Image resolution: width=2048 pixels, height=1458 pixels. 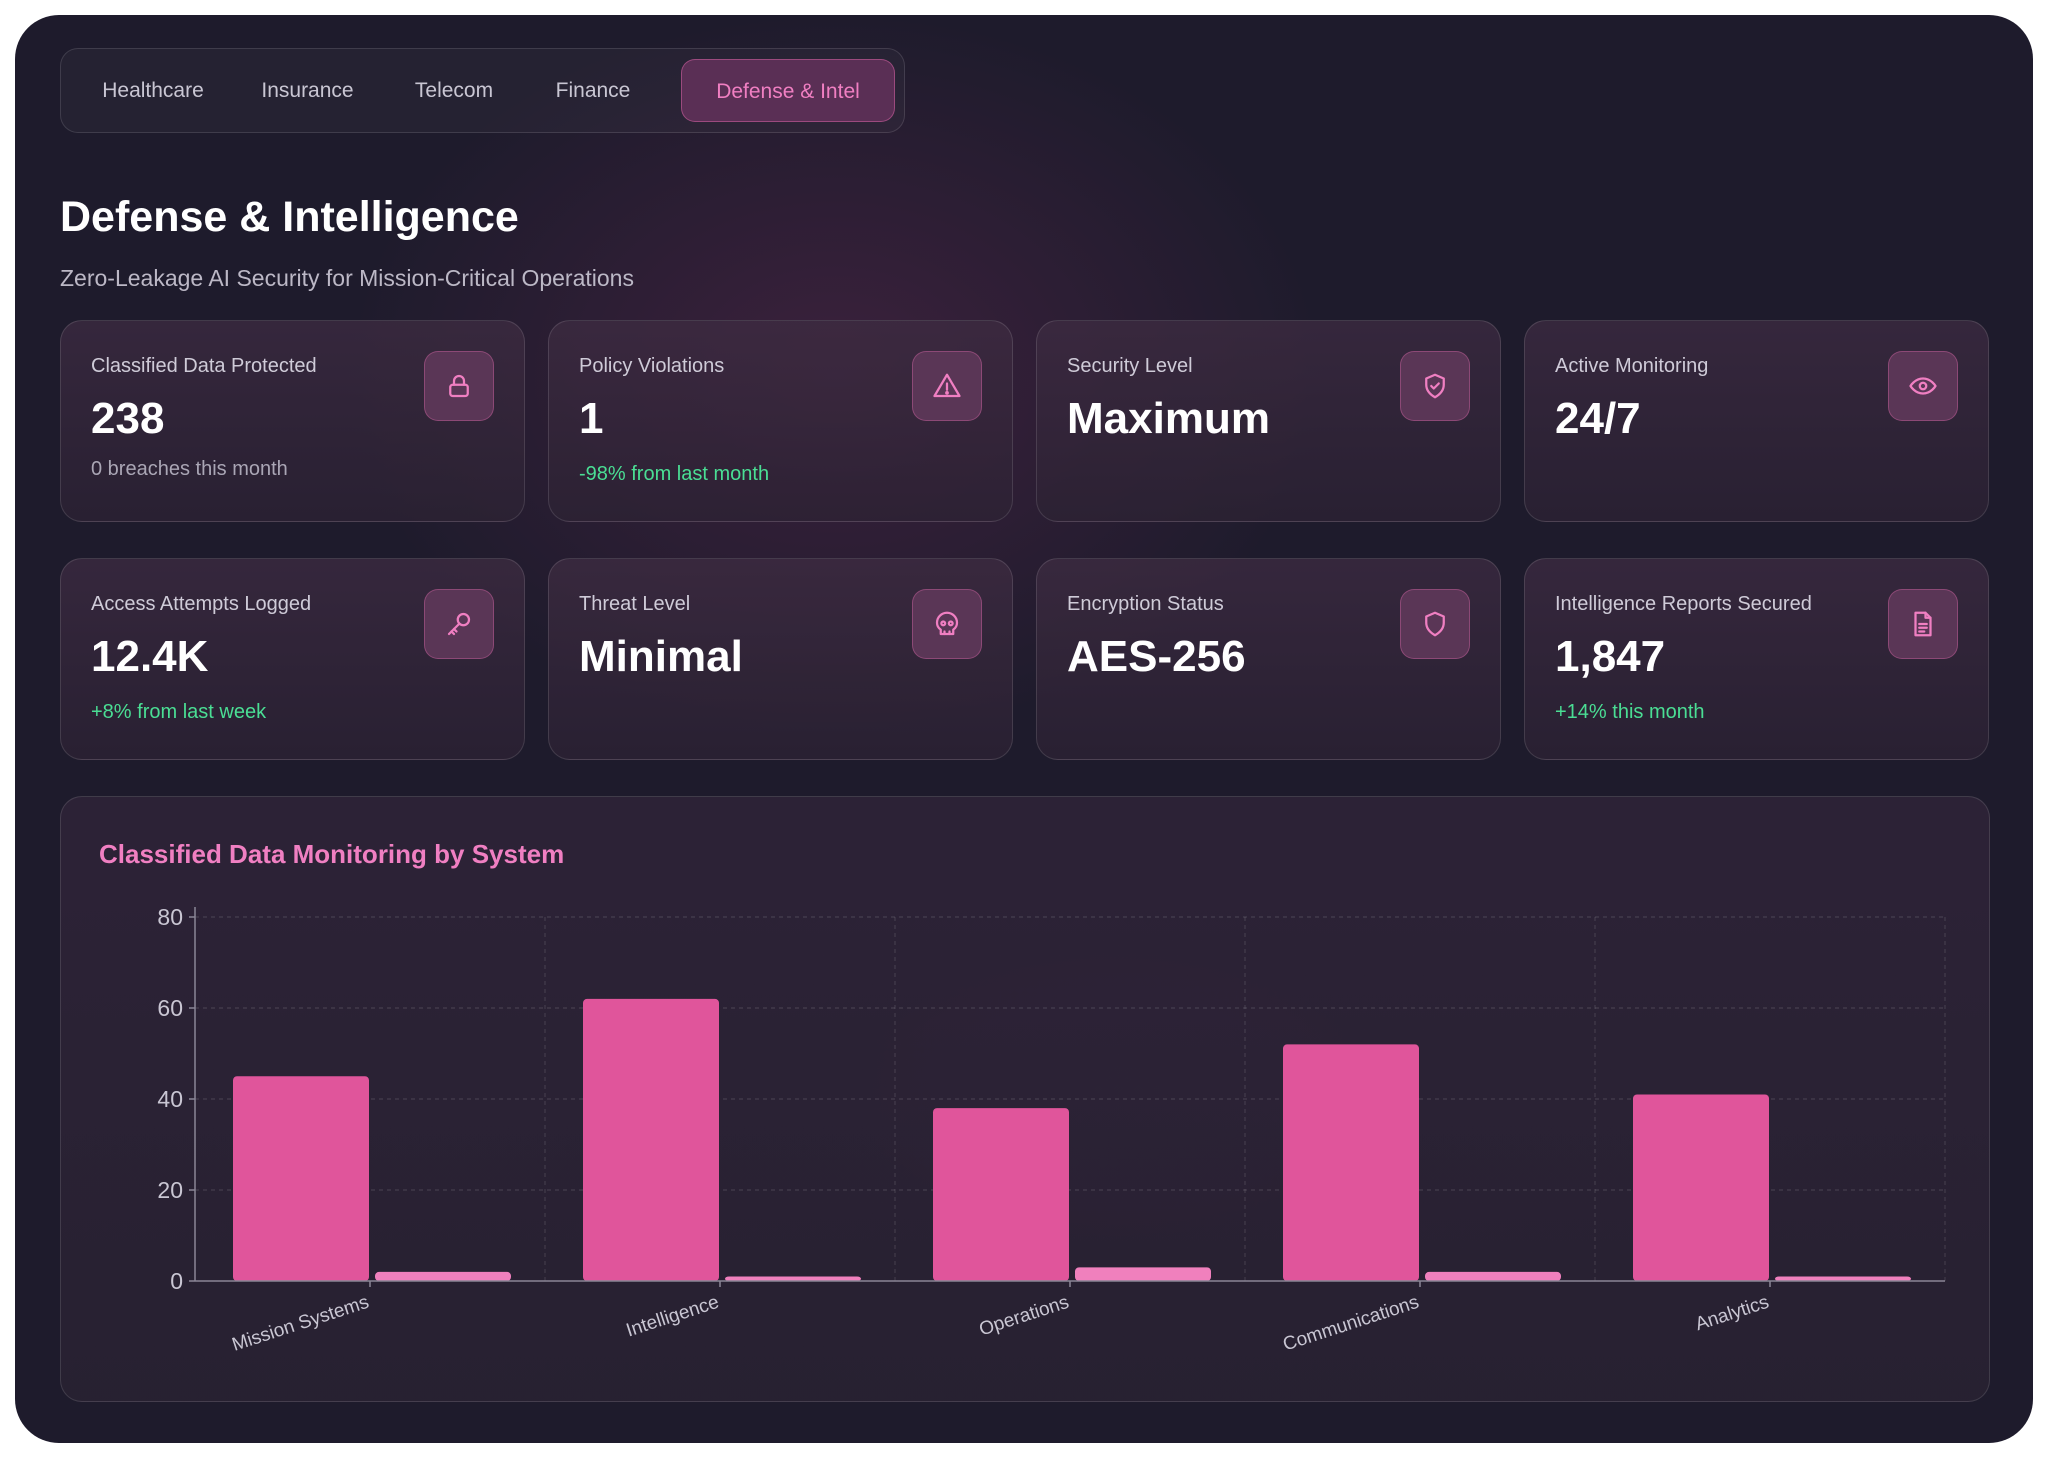 What do you see at coordinates (1130, 366) in the screenshot?
I see `stat-label: Security Level` at bounding box center [1130, 366].